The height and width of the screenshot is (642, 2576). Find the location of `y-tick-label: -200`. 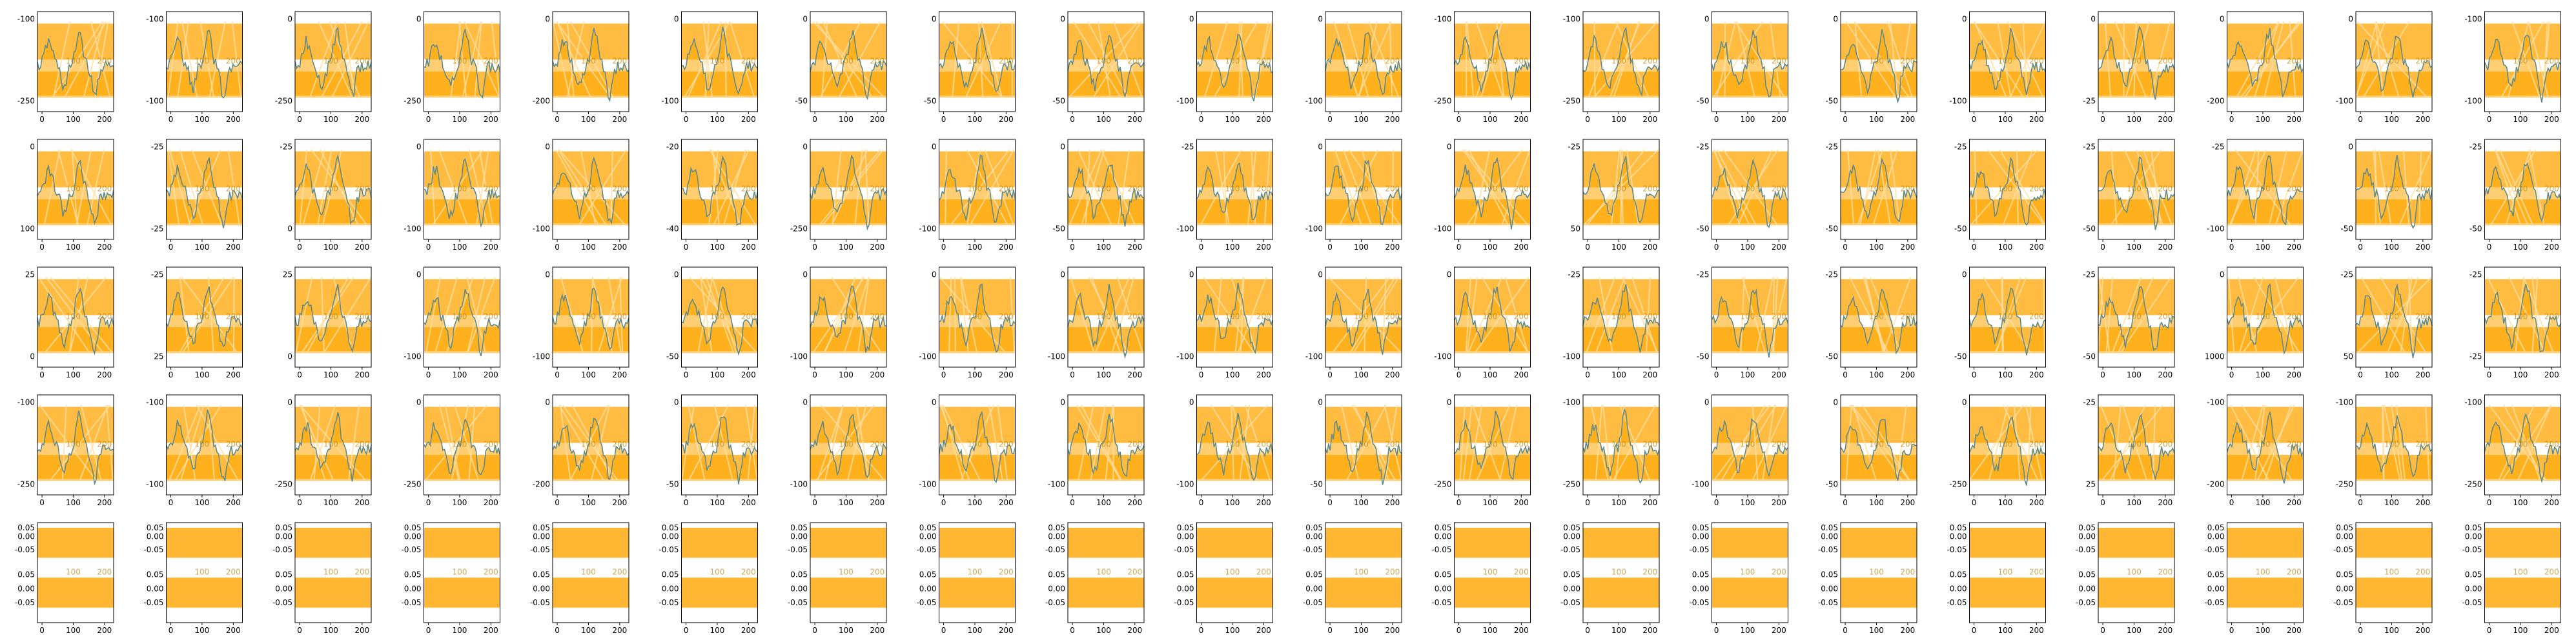

y-tick-label: -200 is located at coordinates (2215, 484).